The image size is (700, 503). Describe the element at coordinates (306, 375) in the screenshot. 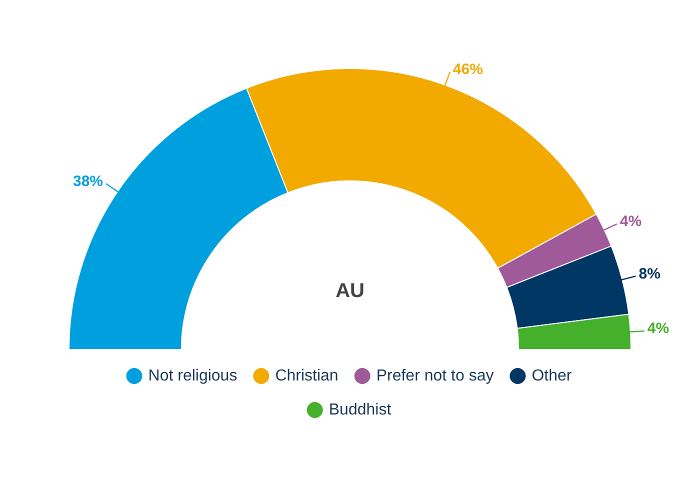

I see `legend-label: Christian` at that location.